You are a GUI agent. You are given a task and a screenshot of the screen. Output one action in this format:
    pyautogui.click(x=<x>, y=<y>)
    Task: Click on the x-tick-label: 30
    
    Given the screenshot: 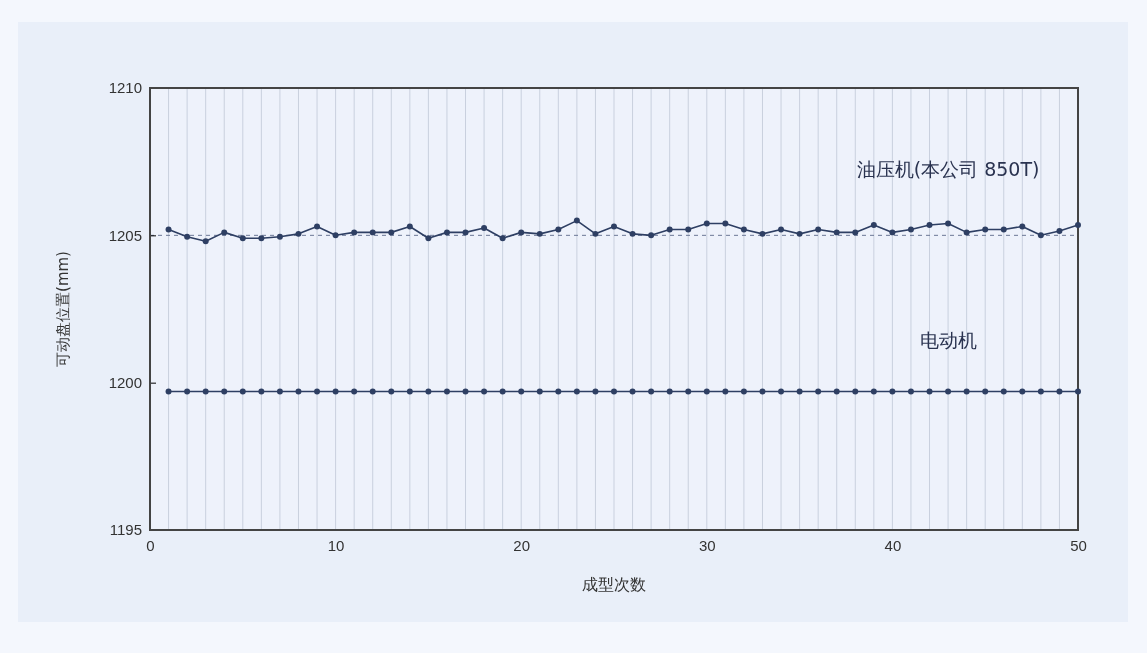 What is the action you would take?
    pyautogui.click(x=707, y=545)
    